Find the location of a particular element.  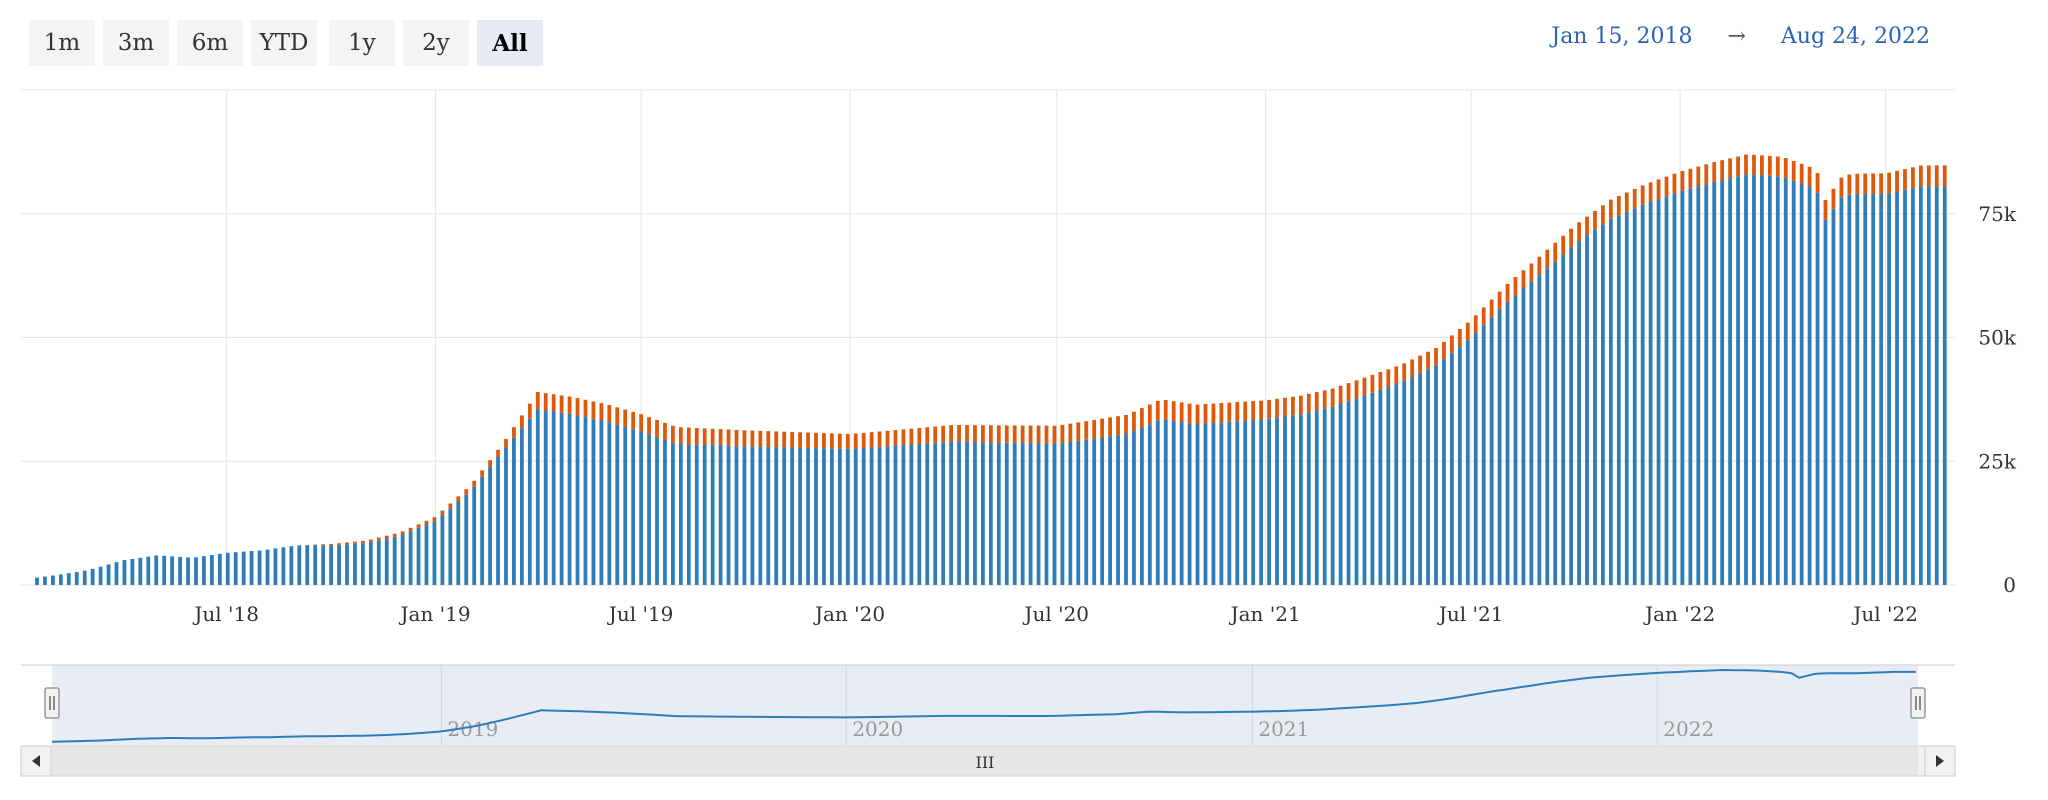

range-button-1m: 1m is located at coordinates (62, 43).